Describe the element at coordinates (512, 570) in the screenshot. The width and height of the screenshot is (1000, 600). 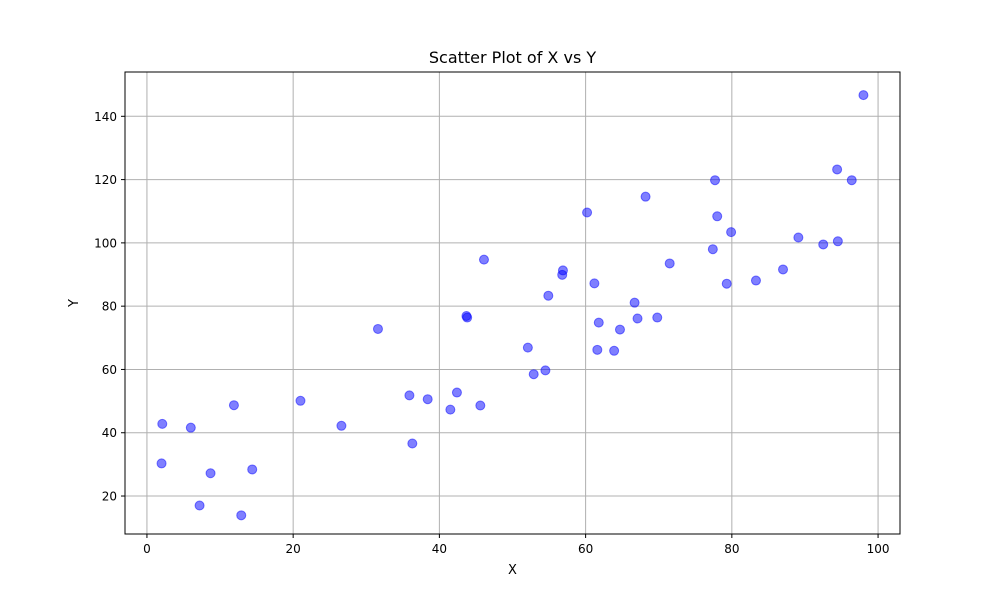
I see `x-axis-label: X` at that location.